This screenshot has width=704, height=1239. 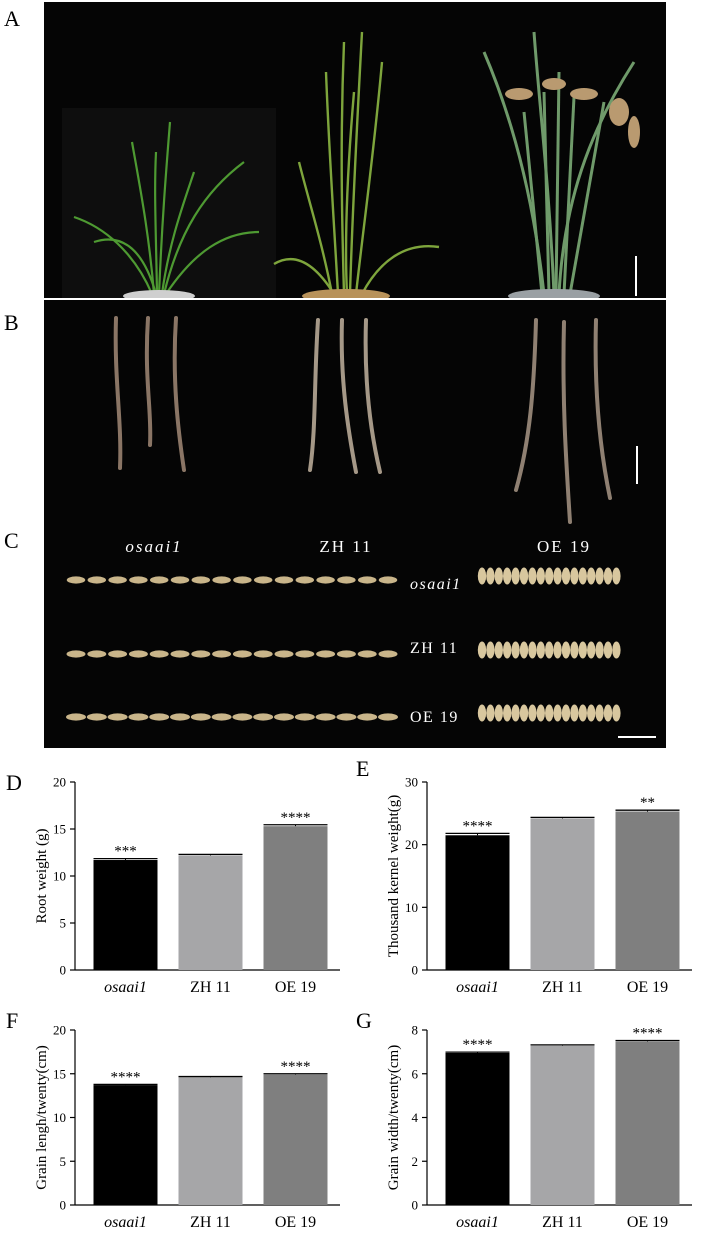 I want to click on panel-letter-a: A, so click(x=12, y=18).